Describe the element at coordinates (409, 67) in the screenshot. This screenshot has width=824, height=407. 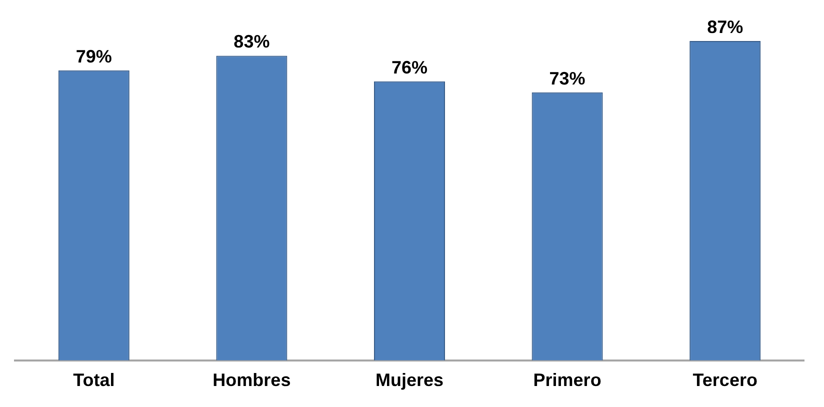
I see `data-label: 76%` at that location.